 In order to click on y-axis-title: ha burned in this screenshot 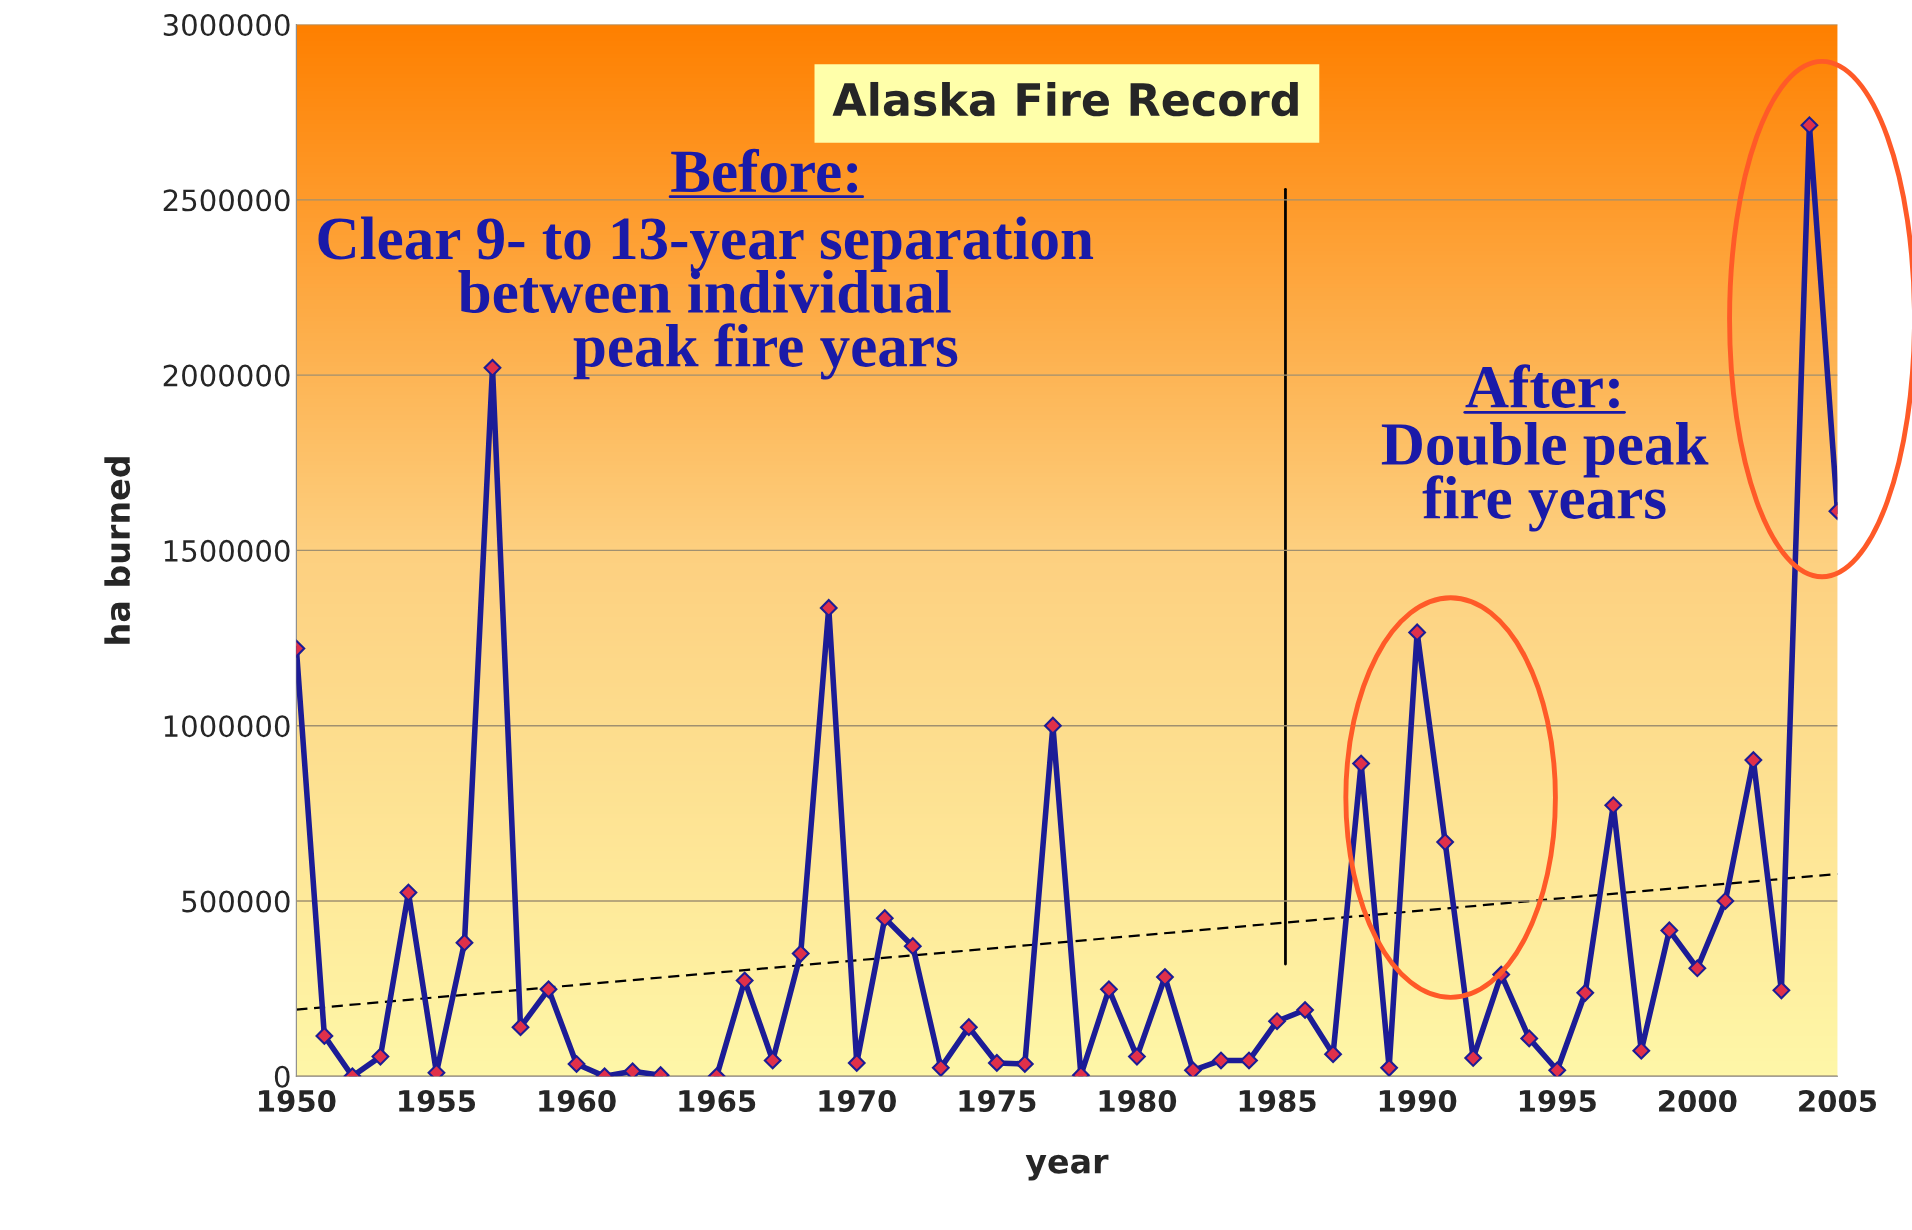, I will do `click(117, 550)`.